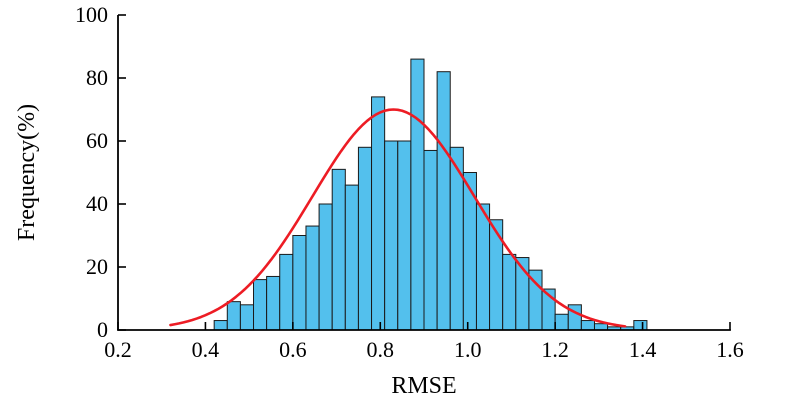 This screenshot has width=800, height=409. What do you see at coordinates (730, 349) in the screenshot?
I see `x-tick-label: 1.6` at bounding box center [730, 349].